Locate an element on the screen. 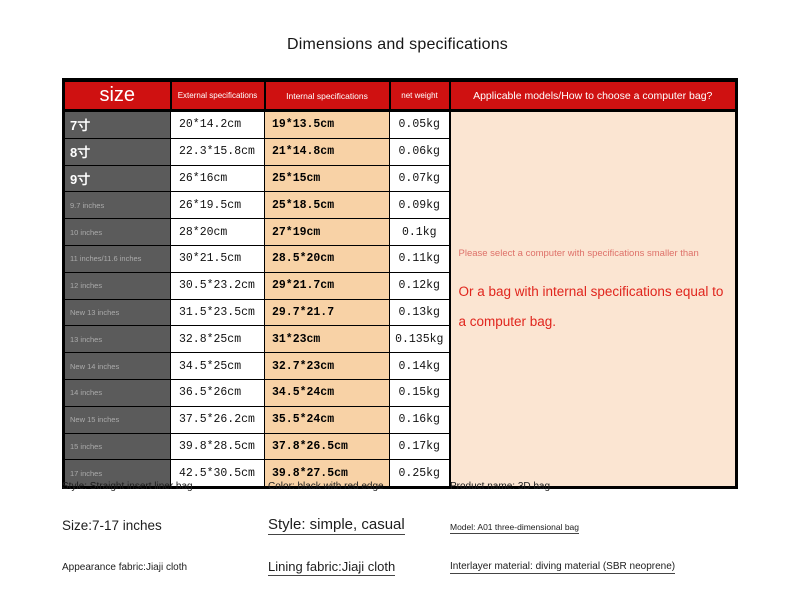  table-row: New 13 inches 31.5*23.5cm 29.7*21.7 0.13kg is located at coordinates (400, 312).